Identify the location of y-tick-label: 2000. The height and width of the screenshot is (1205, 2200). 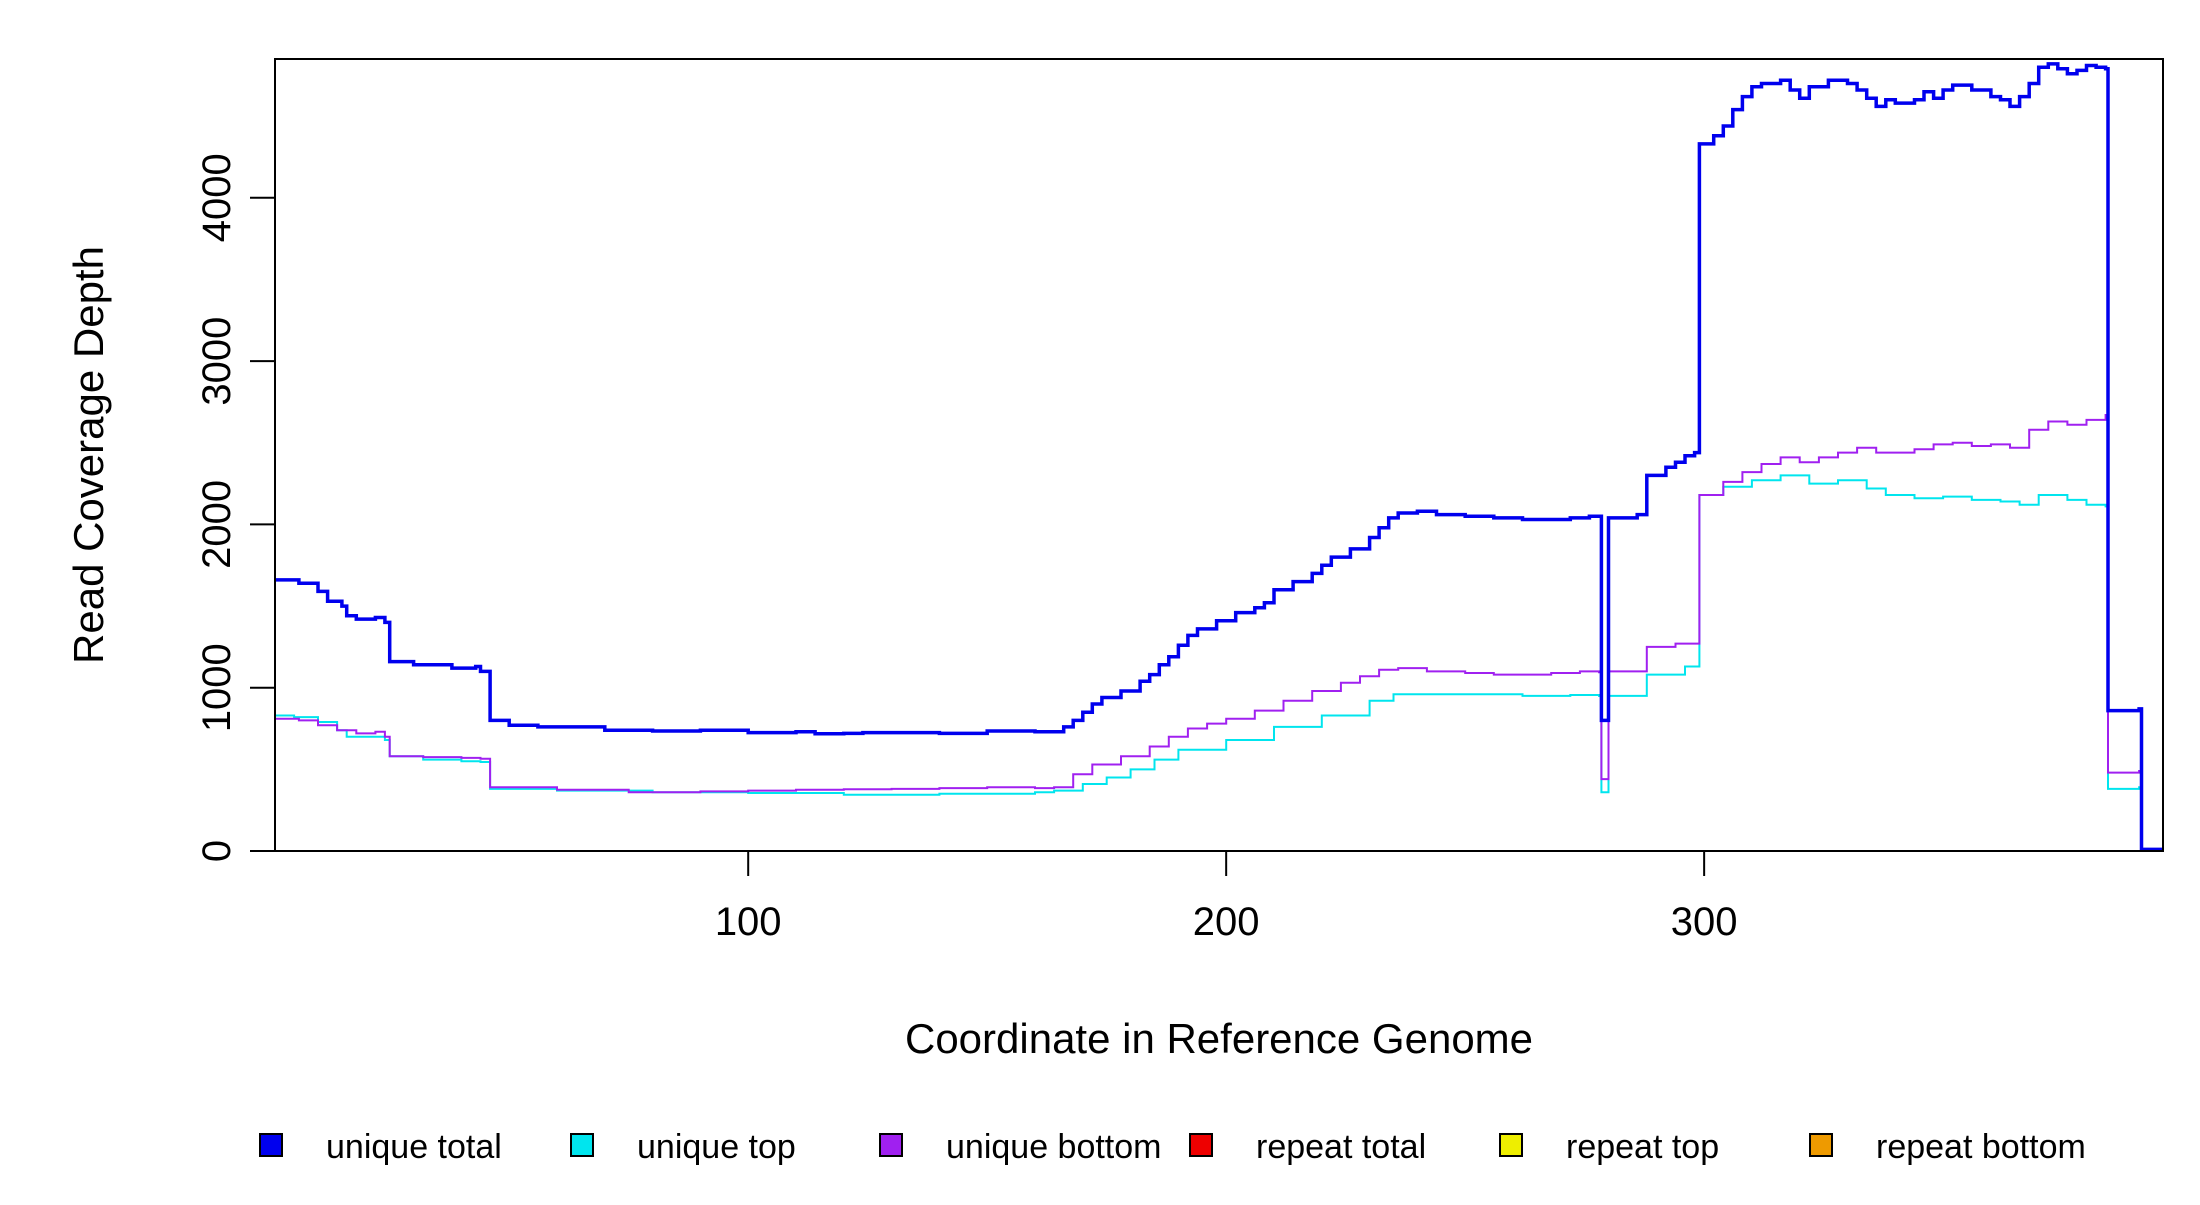
(217, 524).